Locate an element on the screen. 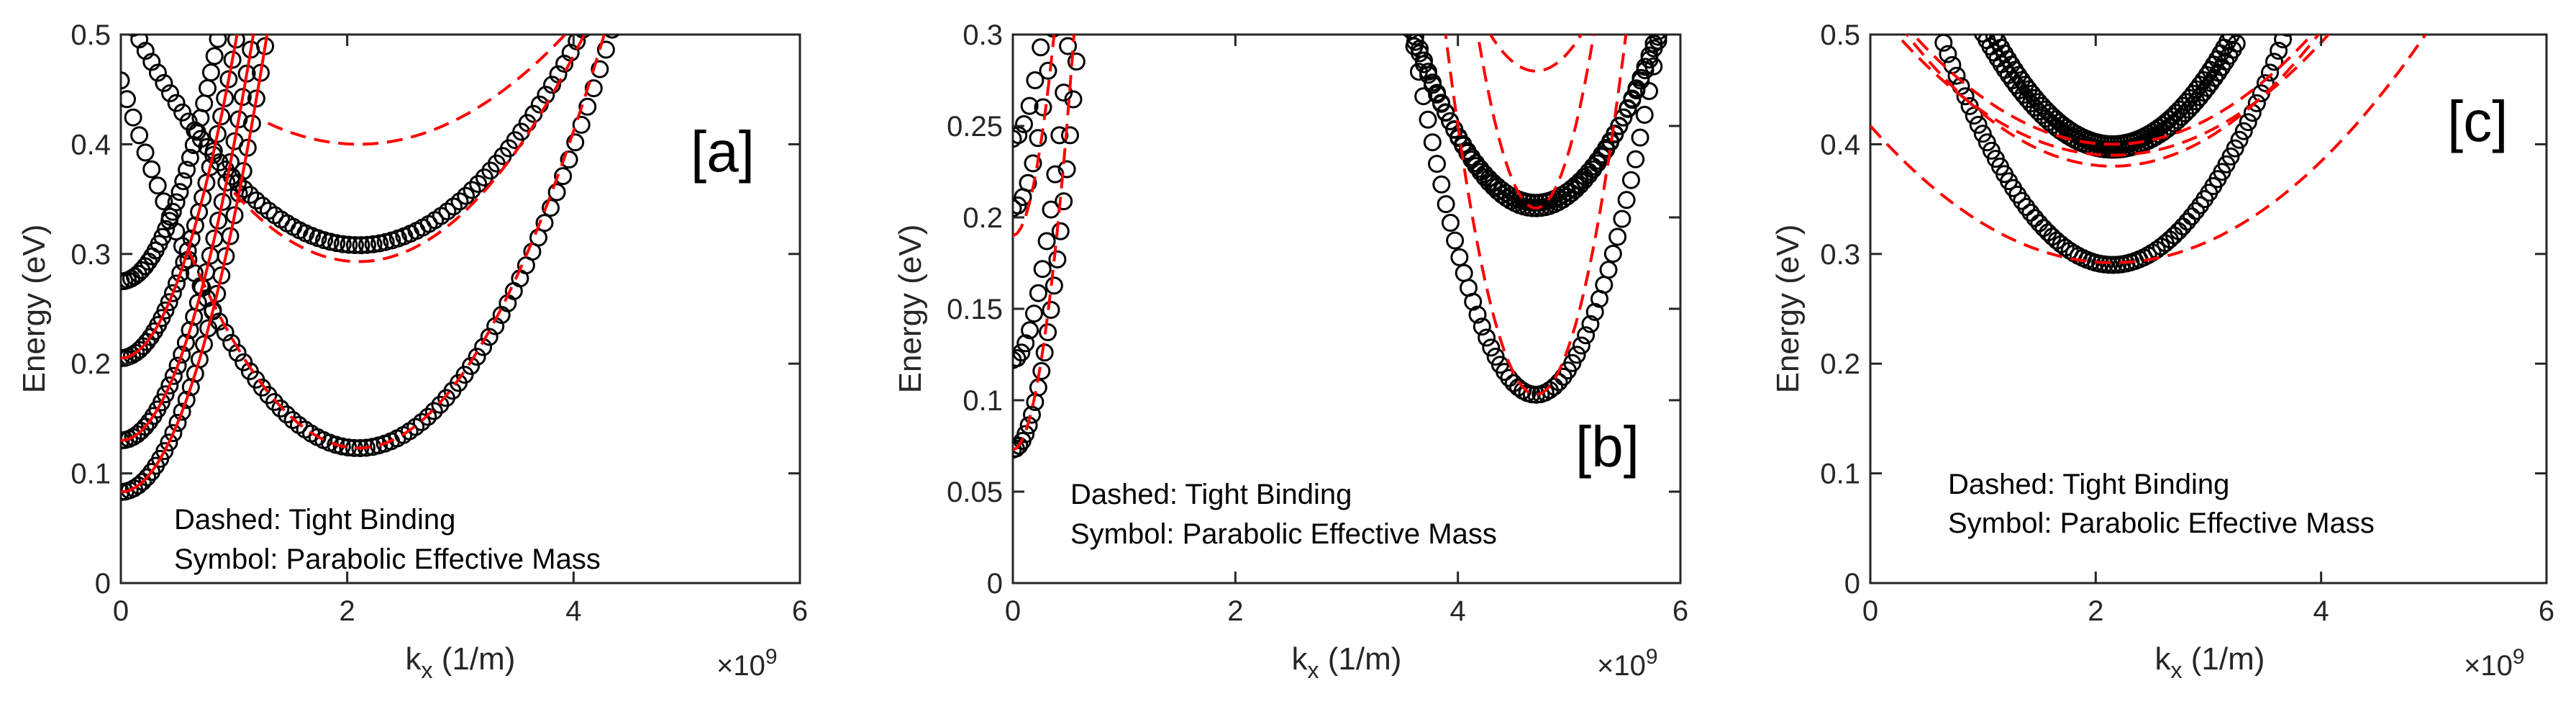 Image resolution: width=2576 pixels, height=704 pixels. panel-b-xtick-label: 0 is located at coordinates (1013, 611).